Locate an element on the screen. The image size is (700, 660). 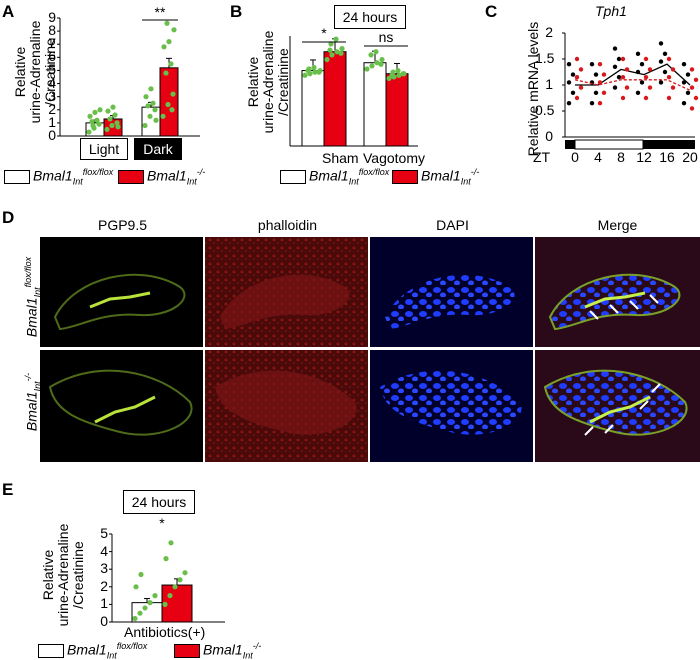
micrograph-ko-dapi-villus is located at coordinates (451, 402).